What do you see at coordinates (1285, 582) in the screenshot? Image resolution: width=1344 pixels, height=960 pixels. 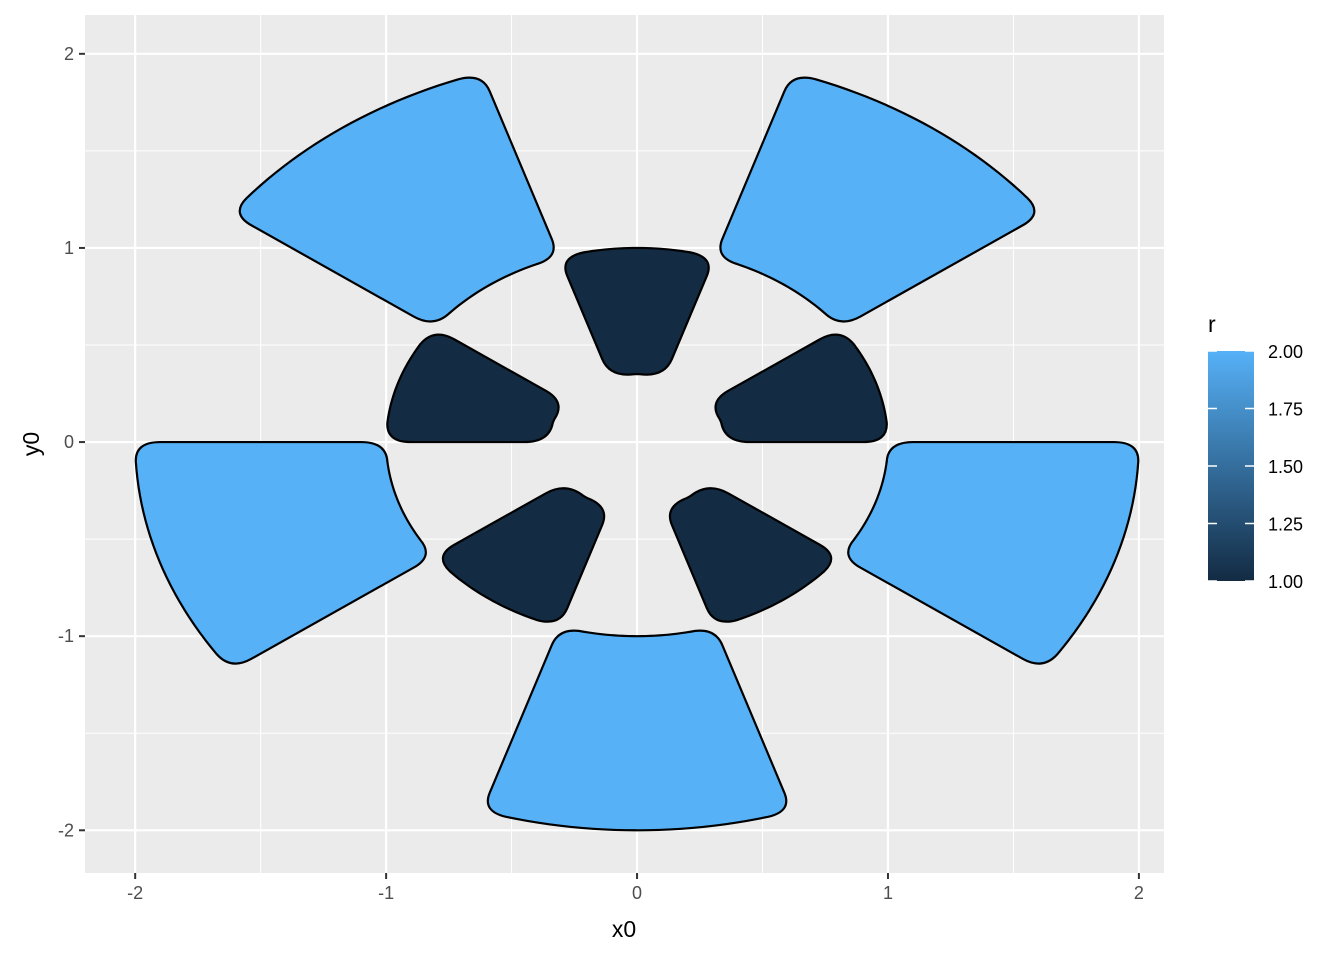 I see `legend-label: 1.00` at bounding box center [1285, 582].